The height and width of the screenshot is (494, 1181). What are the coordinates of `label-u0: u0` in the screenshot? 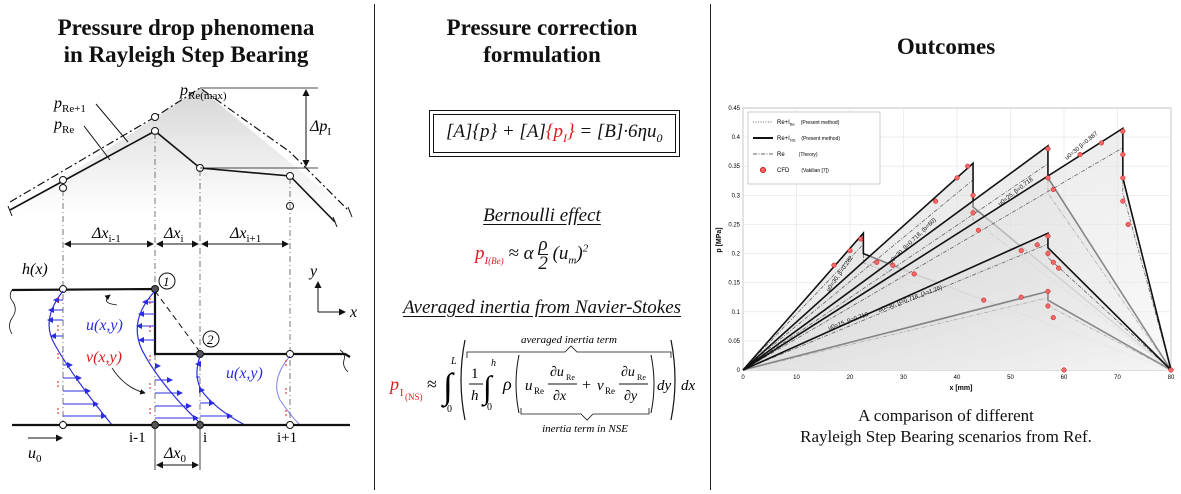 It's located at (35, 455).